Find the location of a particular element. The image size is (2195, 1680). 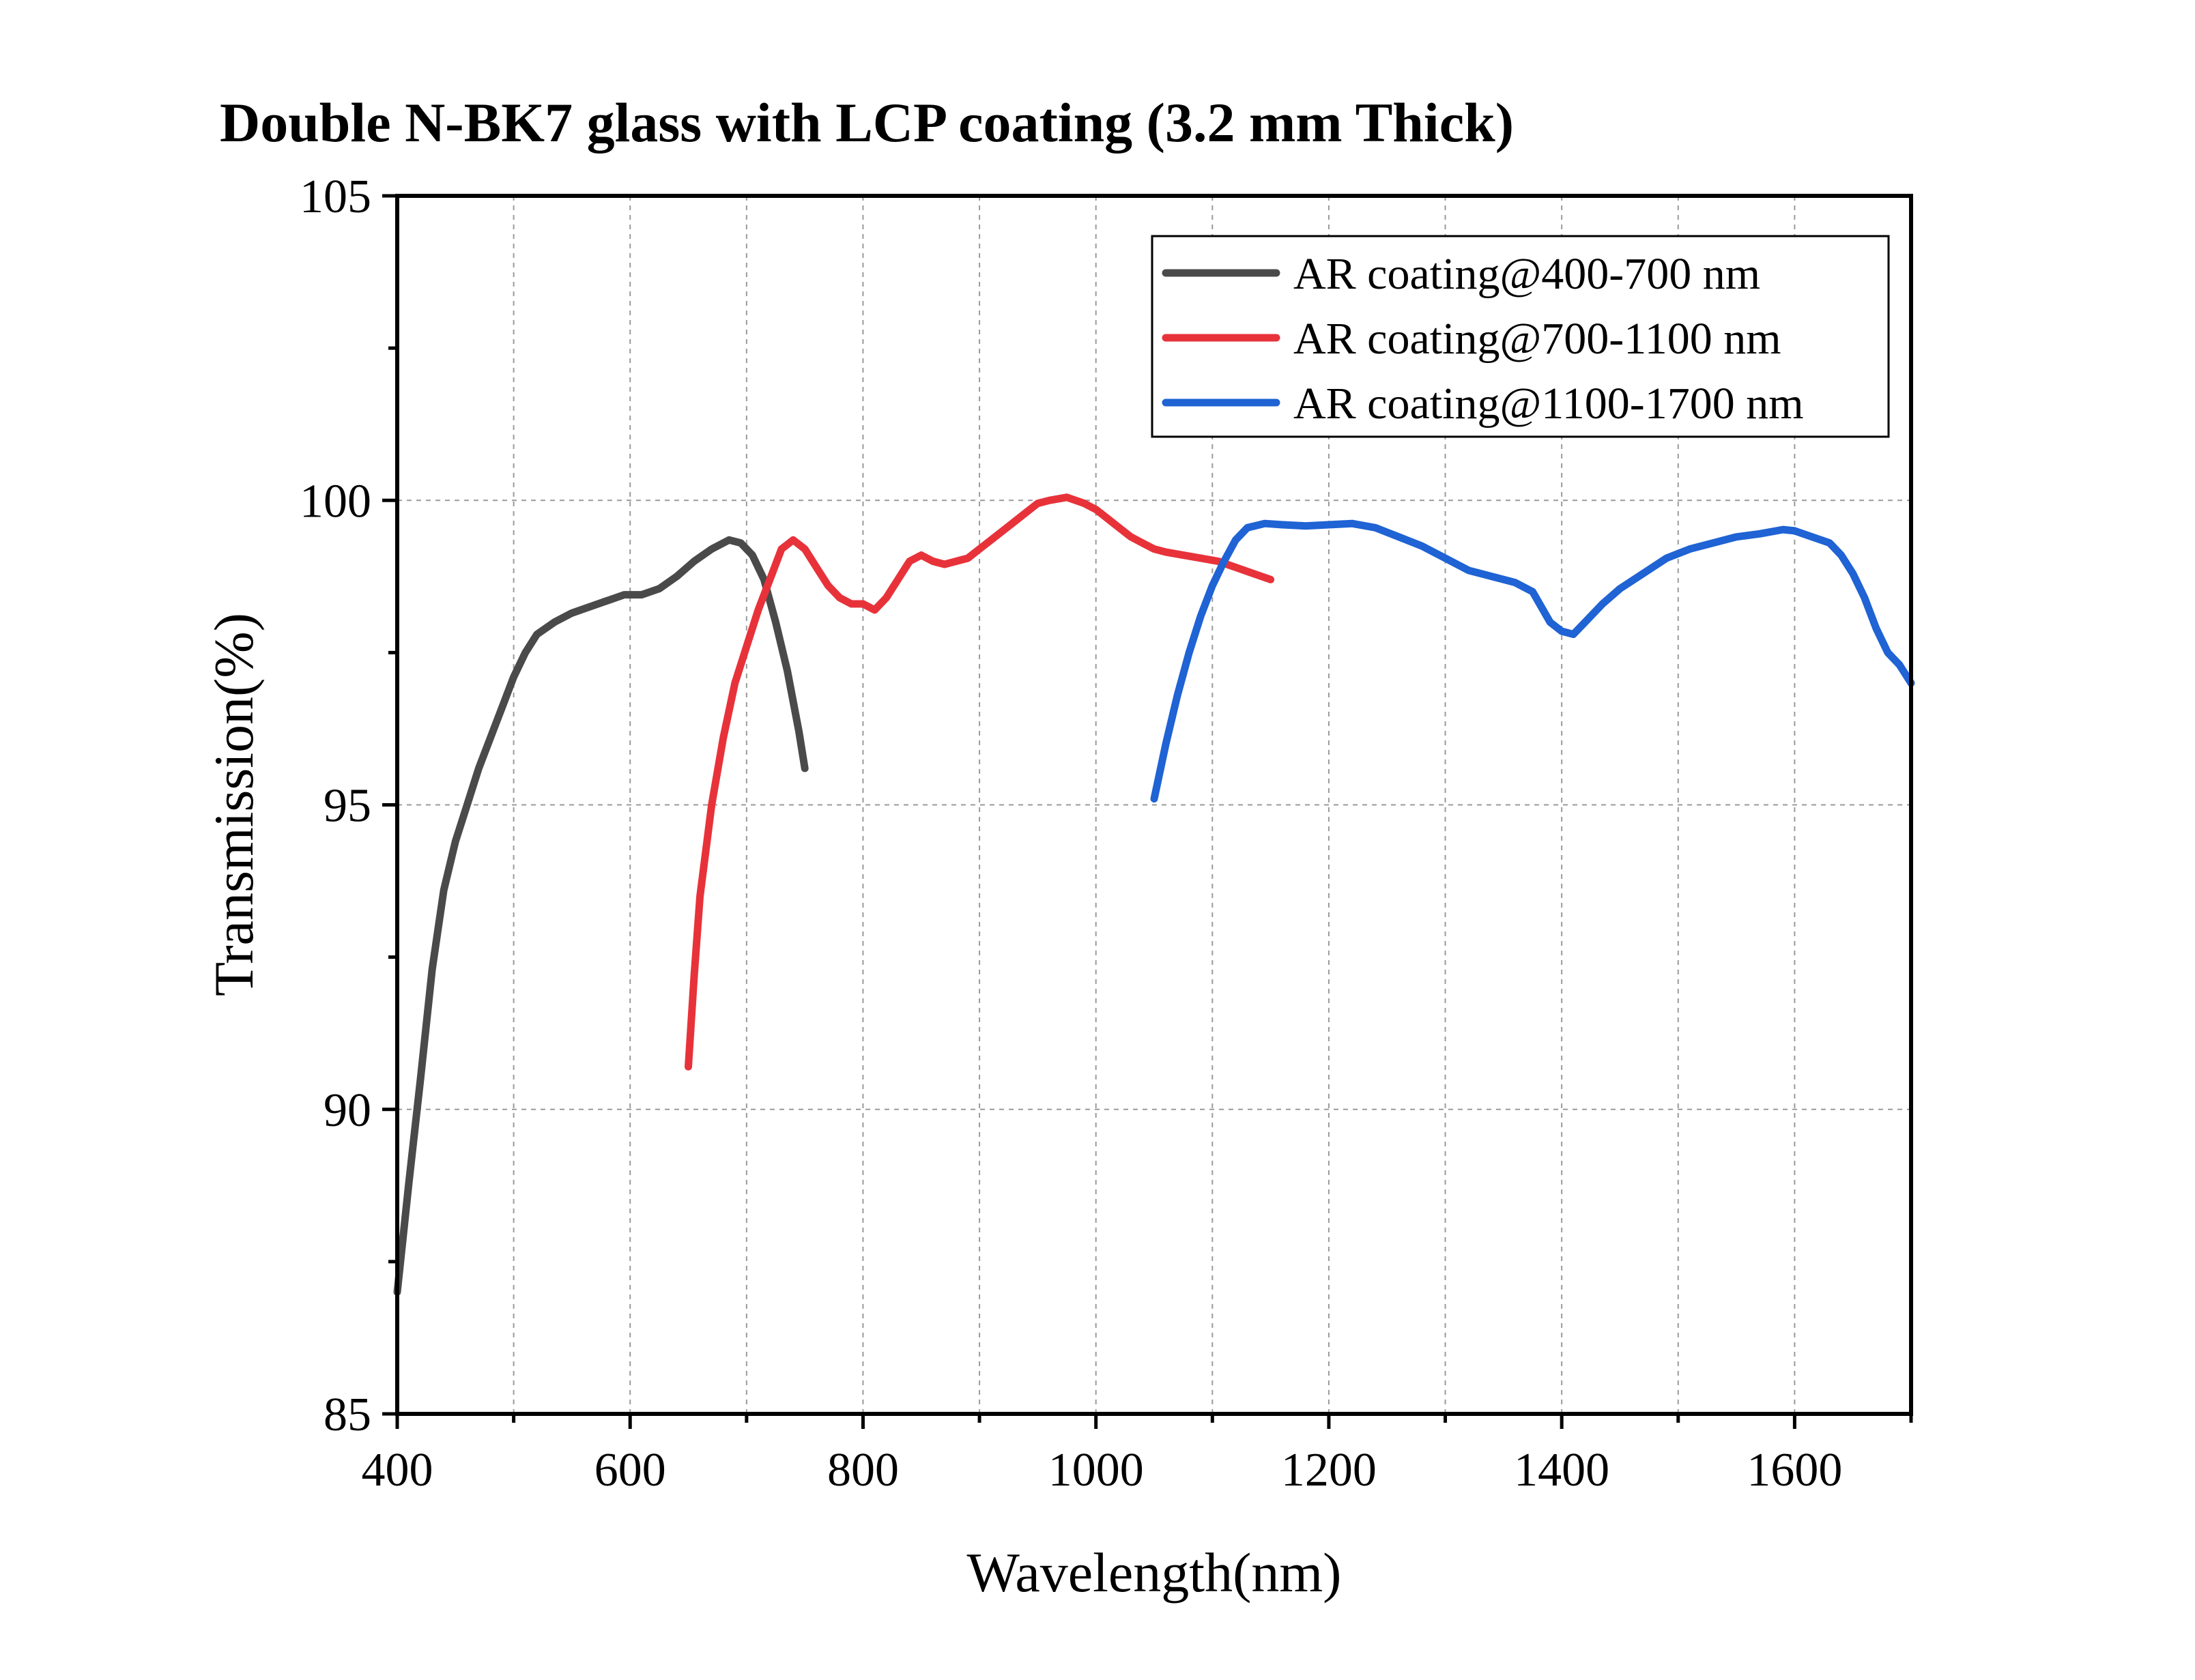

x-tick-label: 1200 is located at coordinates (1329, 1470).